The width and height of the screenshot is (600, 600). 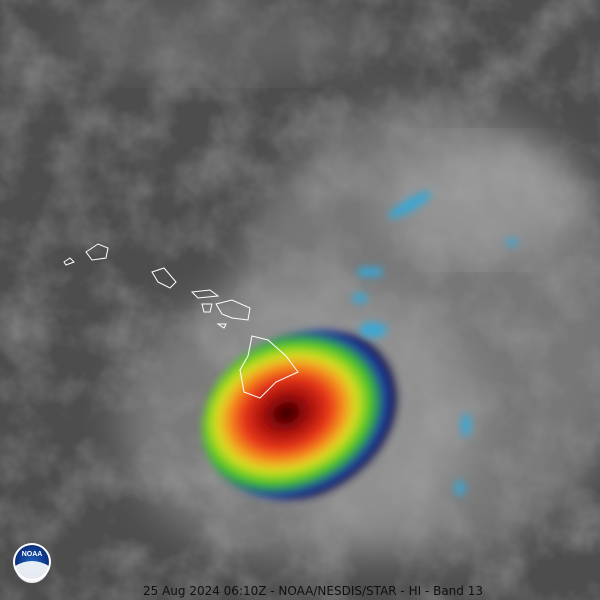 What do you see at coordinates (32, 563) in the screenshot?
I see `noaa-logo: NOAA` at bounding box center [32, 563].